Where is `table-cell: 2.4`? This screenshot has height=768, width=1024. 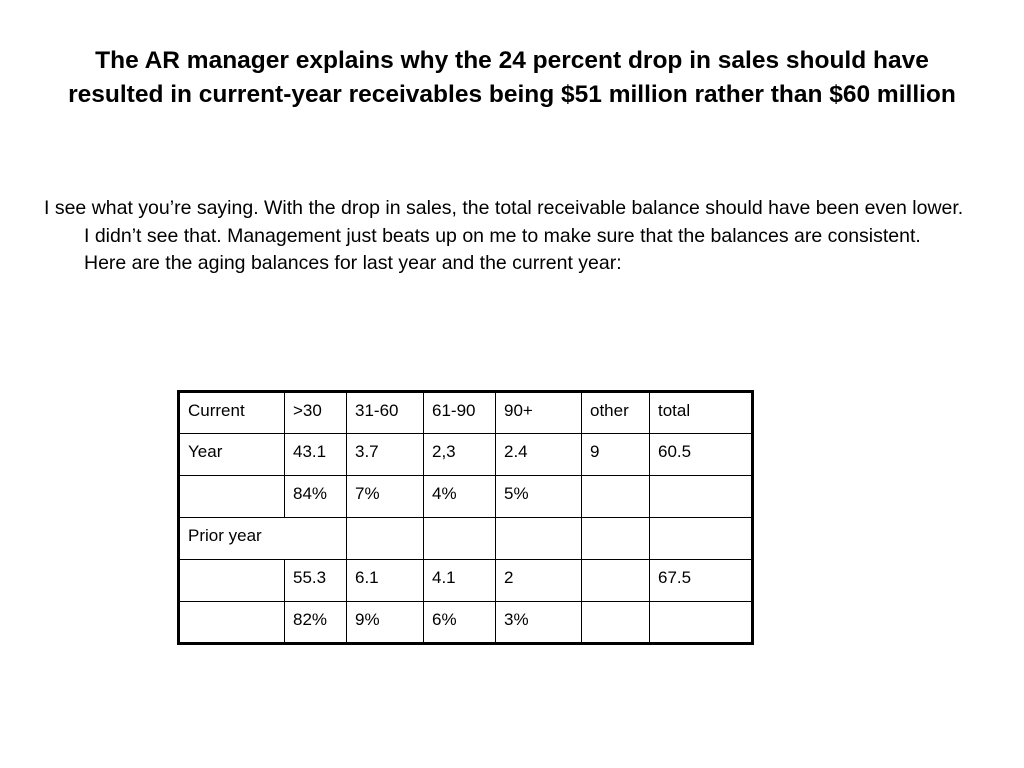
table-cell: 2.4 is located at coordinates (538, 454).